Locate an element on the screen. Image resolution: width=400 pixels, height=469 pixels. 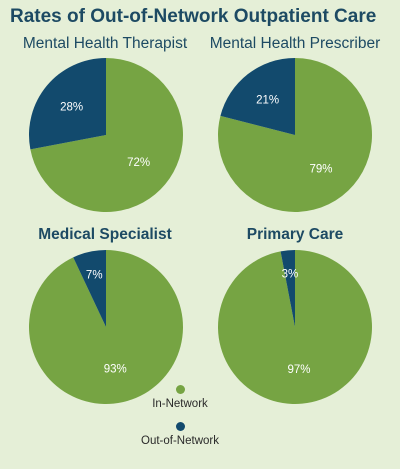
pie-title-mental-health-therapist: Mental Health Therapist is located at coordinates (105, 43).